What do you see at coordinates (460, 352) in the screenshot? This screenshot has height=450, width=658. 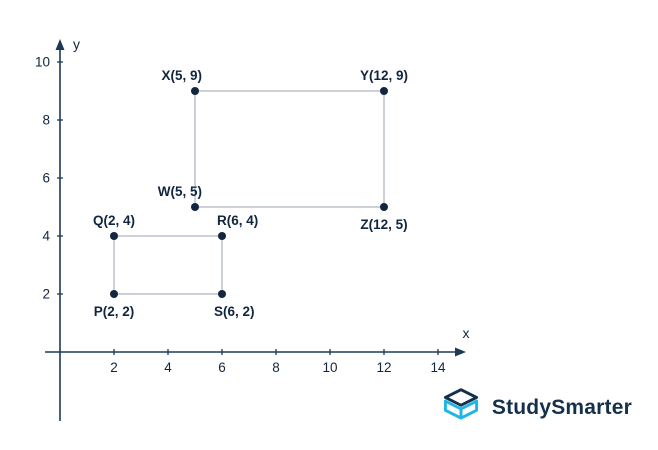 I see `x-axis-arrow` at bounding box center [460, 352].